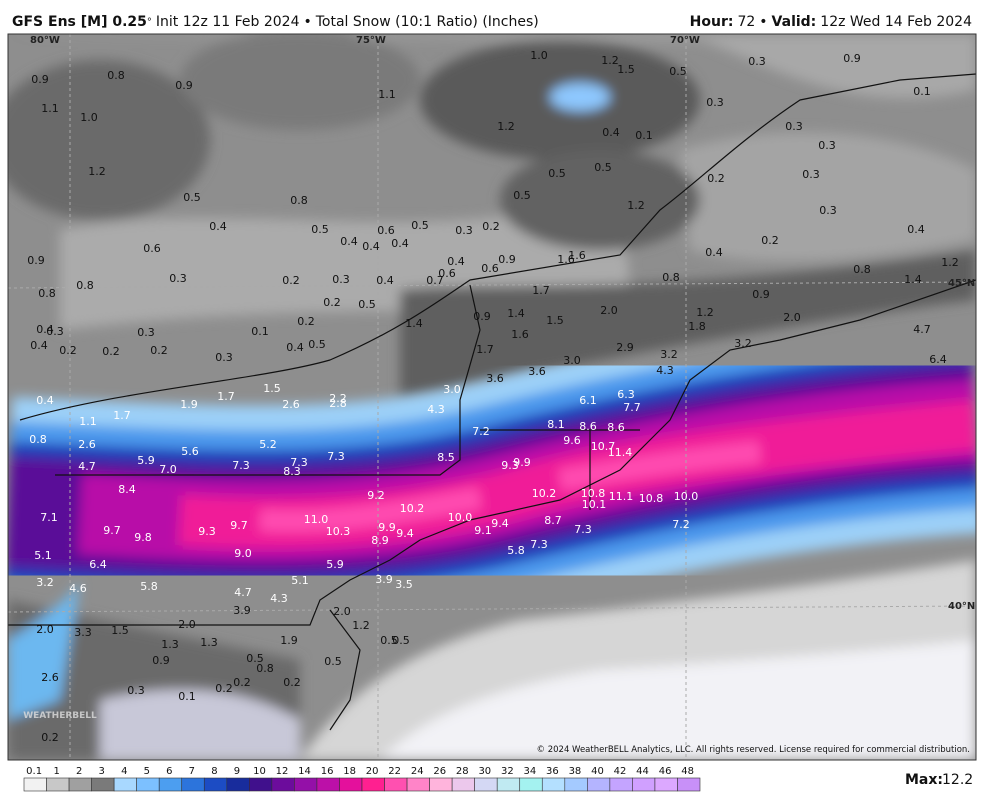  I want to click on snow-total-label: 2.2, so click(338, 398).